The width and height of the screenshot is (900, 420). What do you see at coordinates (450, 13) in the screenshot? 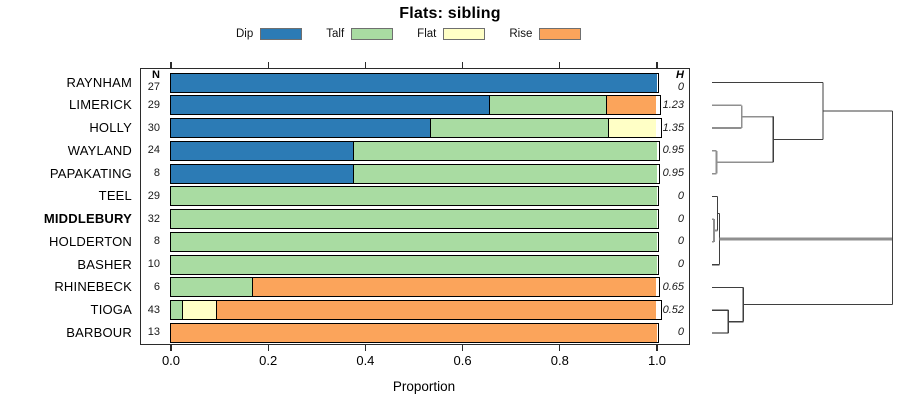
I see `chart-title: Flats: sibling` at bounding box center [450, 13].